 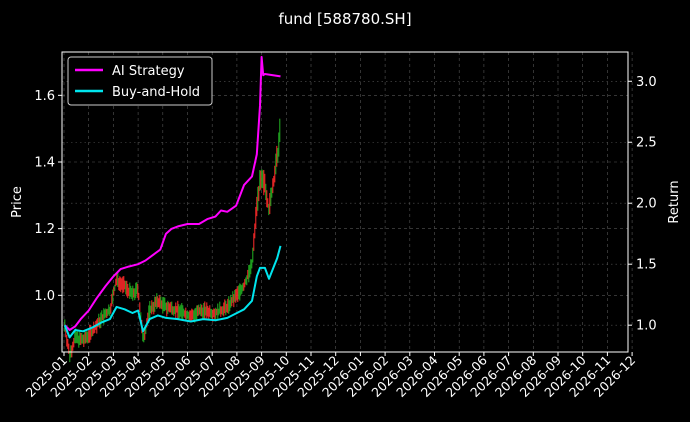 What do you see at coordinates (156, 92) in the screenshot?
I see `legend-label-buy-and-hold: Buy-and-Hold` at bounding box center [156, 92].